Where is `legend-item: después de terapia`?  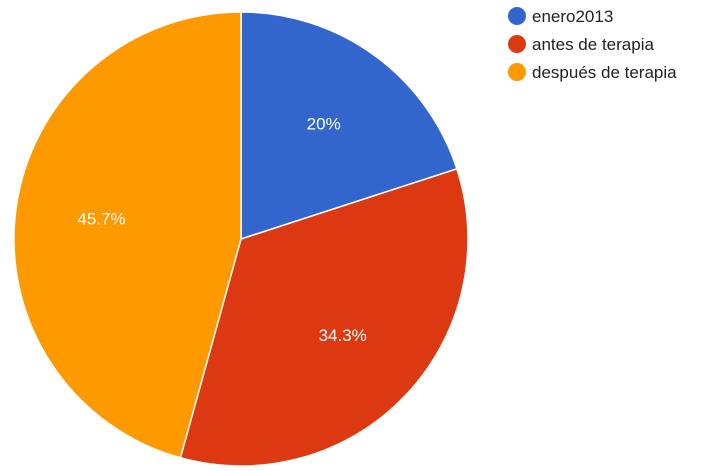 legend-item: después de terapia is located at coordinates (613, 73).